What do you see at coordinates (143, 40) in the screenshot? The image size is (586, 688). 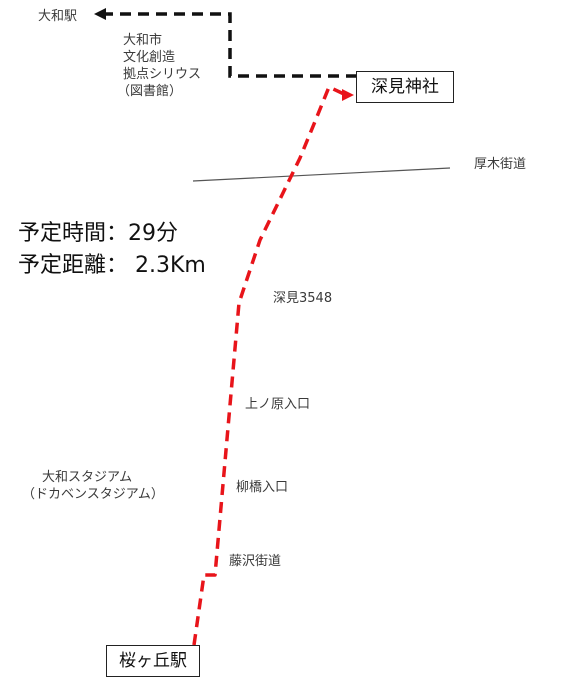 I see `facility-line: 大和市` at bounding box center [143, 40].